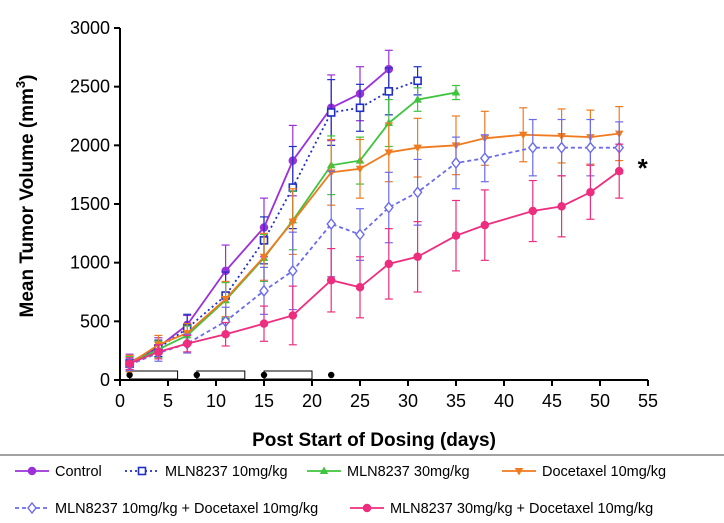  I want to click on x-tick-label: 50, so click(600, 401).